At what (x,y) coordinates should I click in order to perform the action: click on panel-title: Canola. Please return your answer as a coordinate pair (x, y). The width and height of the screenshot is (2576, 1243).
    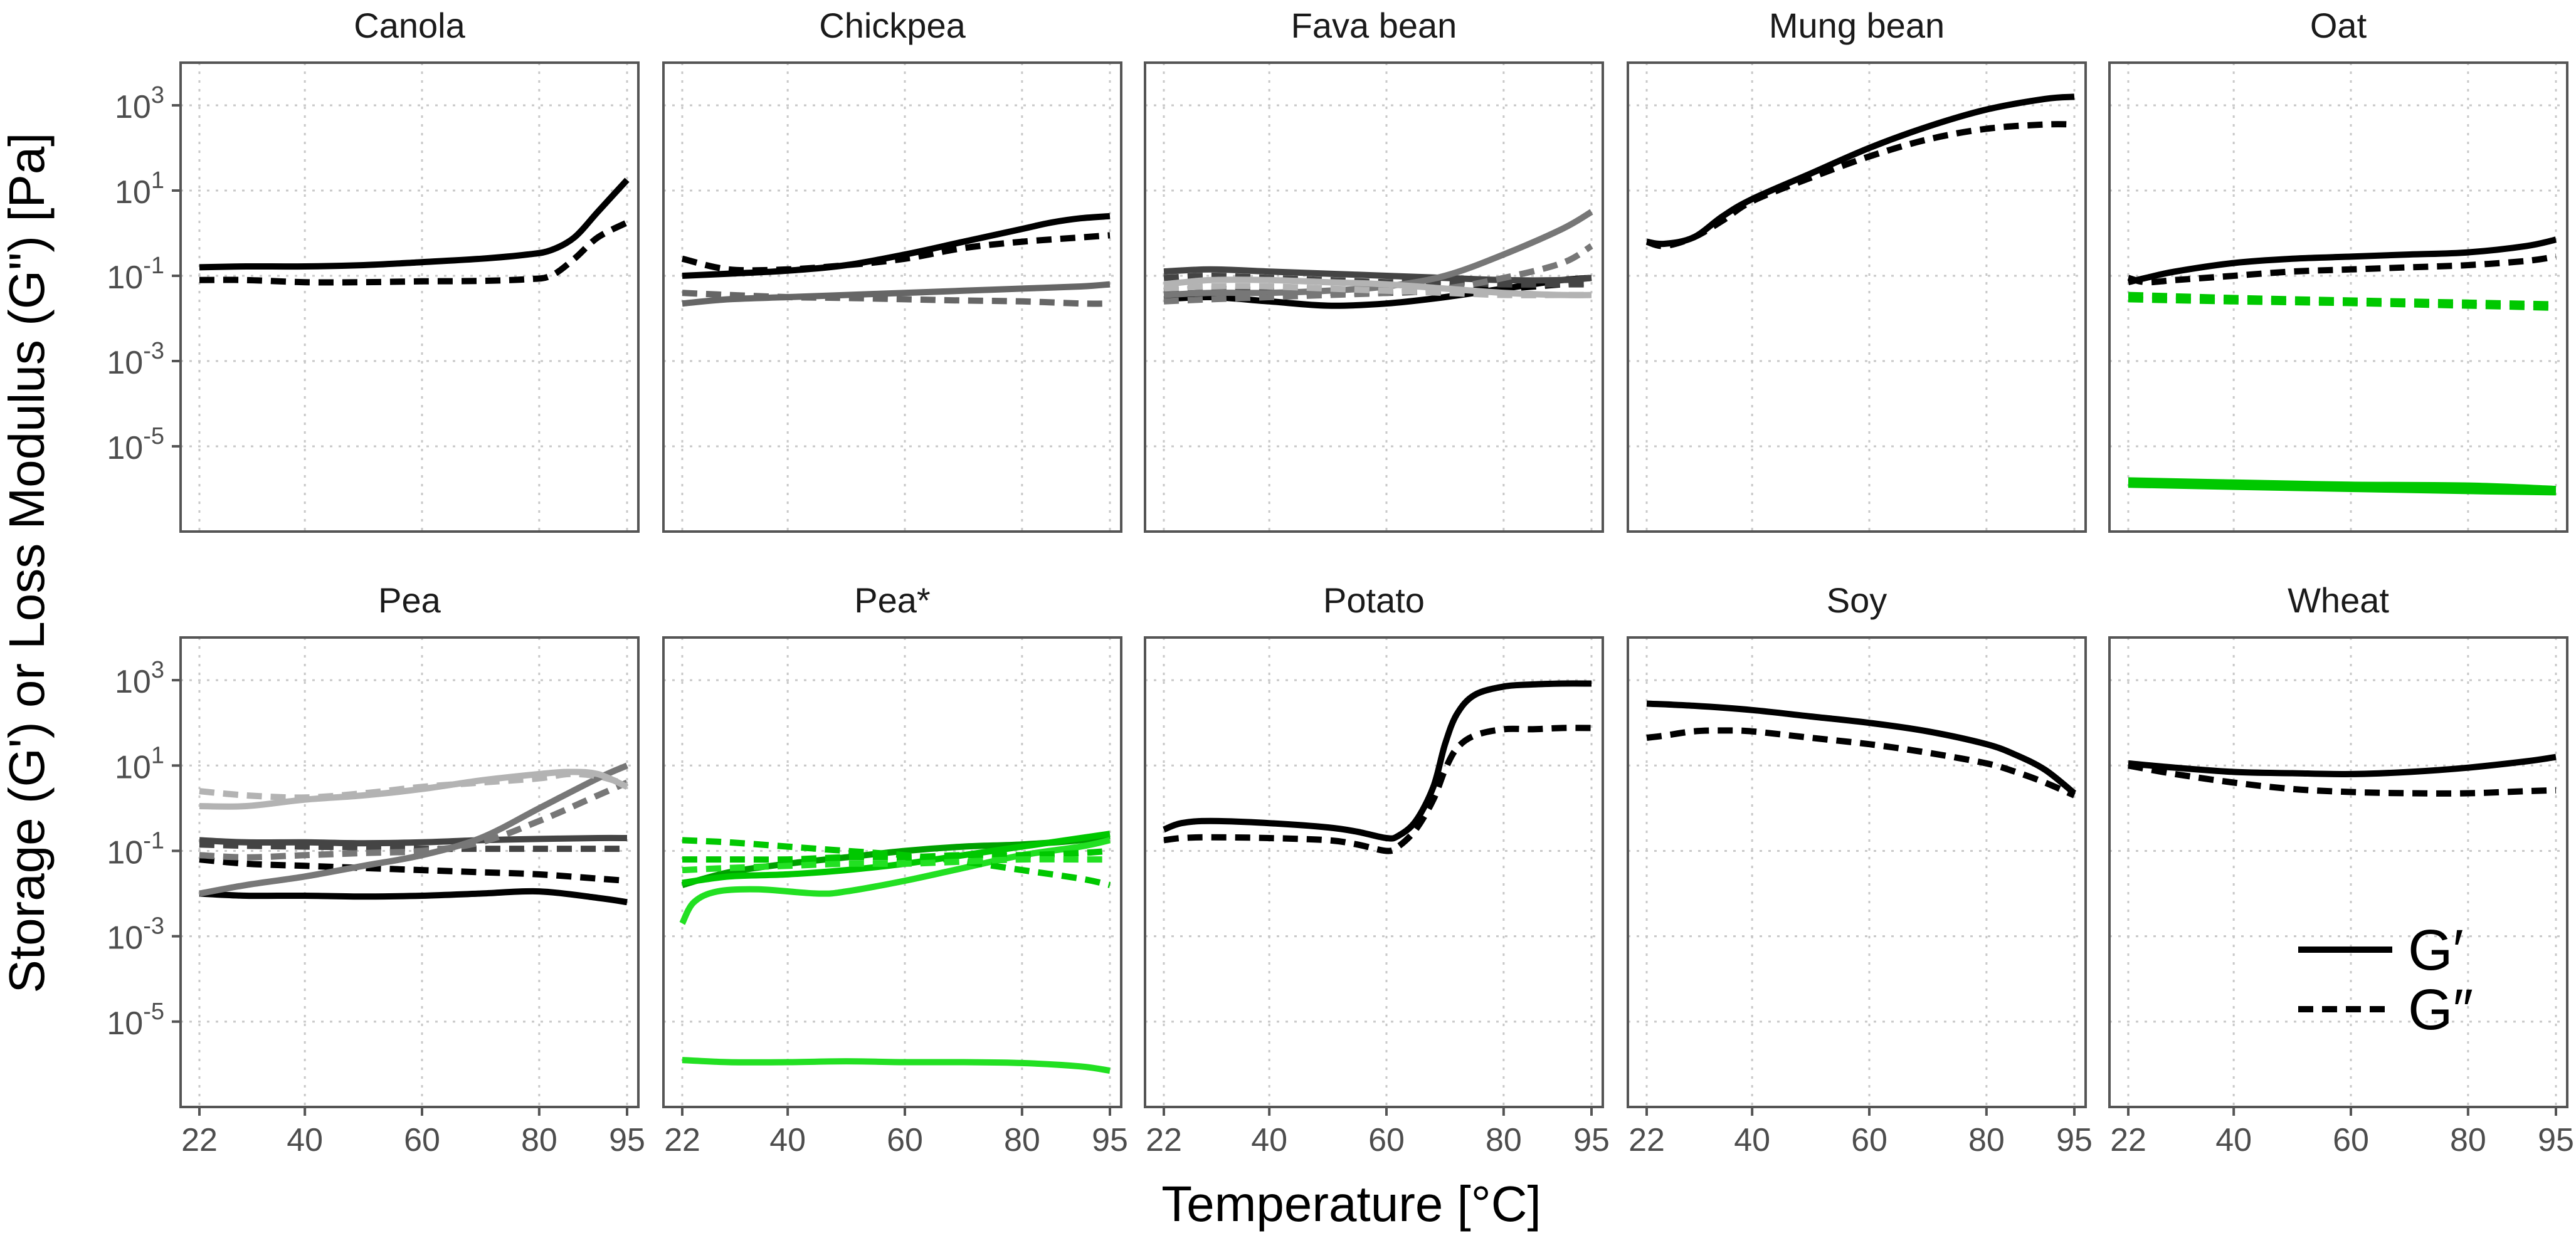
    Looking at the image, I should click on (409, 25).